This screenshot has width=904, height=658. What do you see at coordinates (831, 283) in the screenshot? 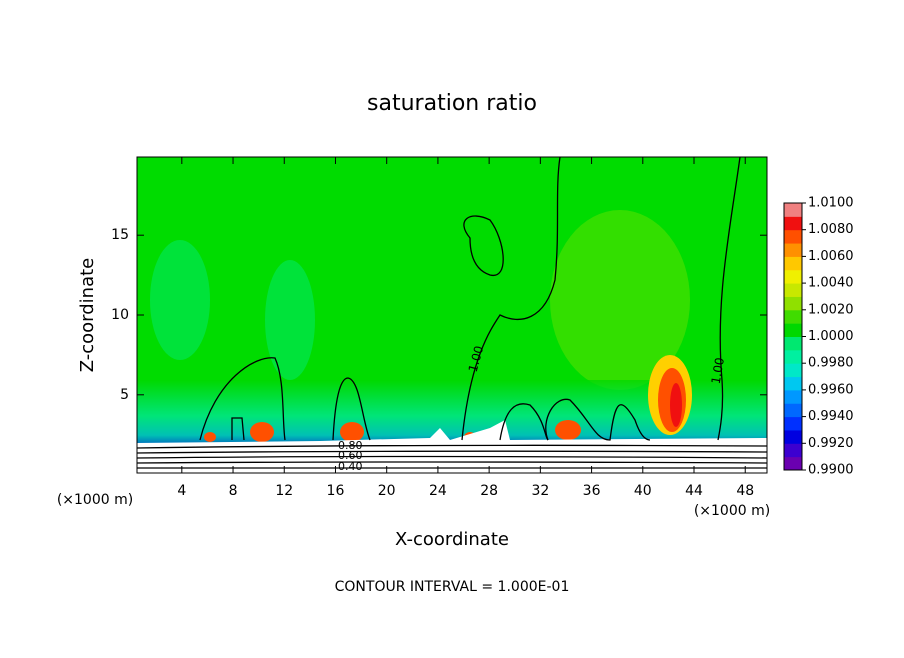
I see `colorbar-tick-label: 1.0040` at bounding box center [831, 283].